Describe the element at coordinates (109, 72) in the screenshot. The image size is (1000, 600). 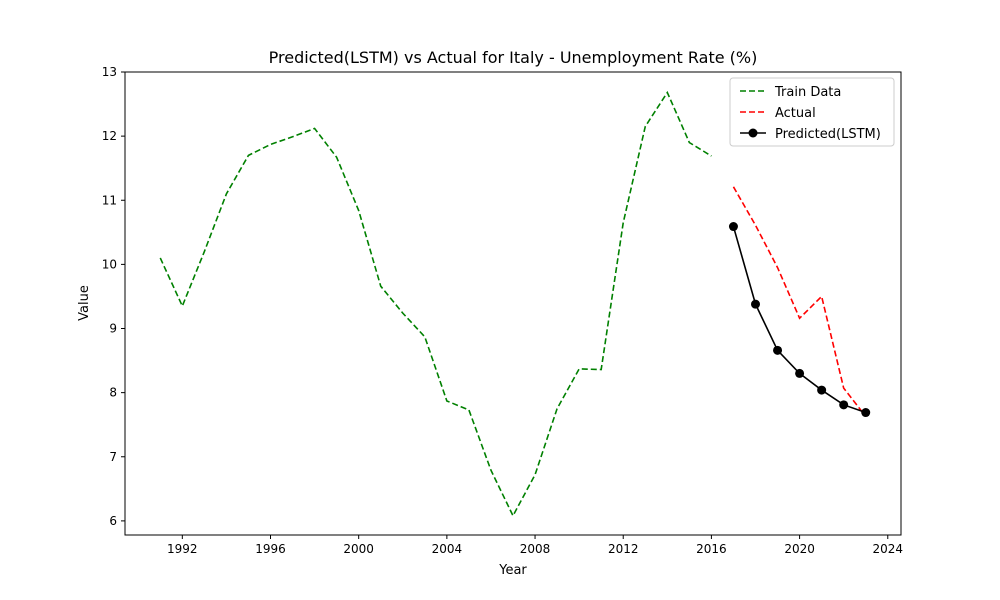
I see `y-tick-label: 13` at that location.